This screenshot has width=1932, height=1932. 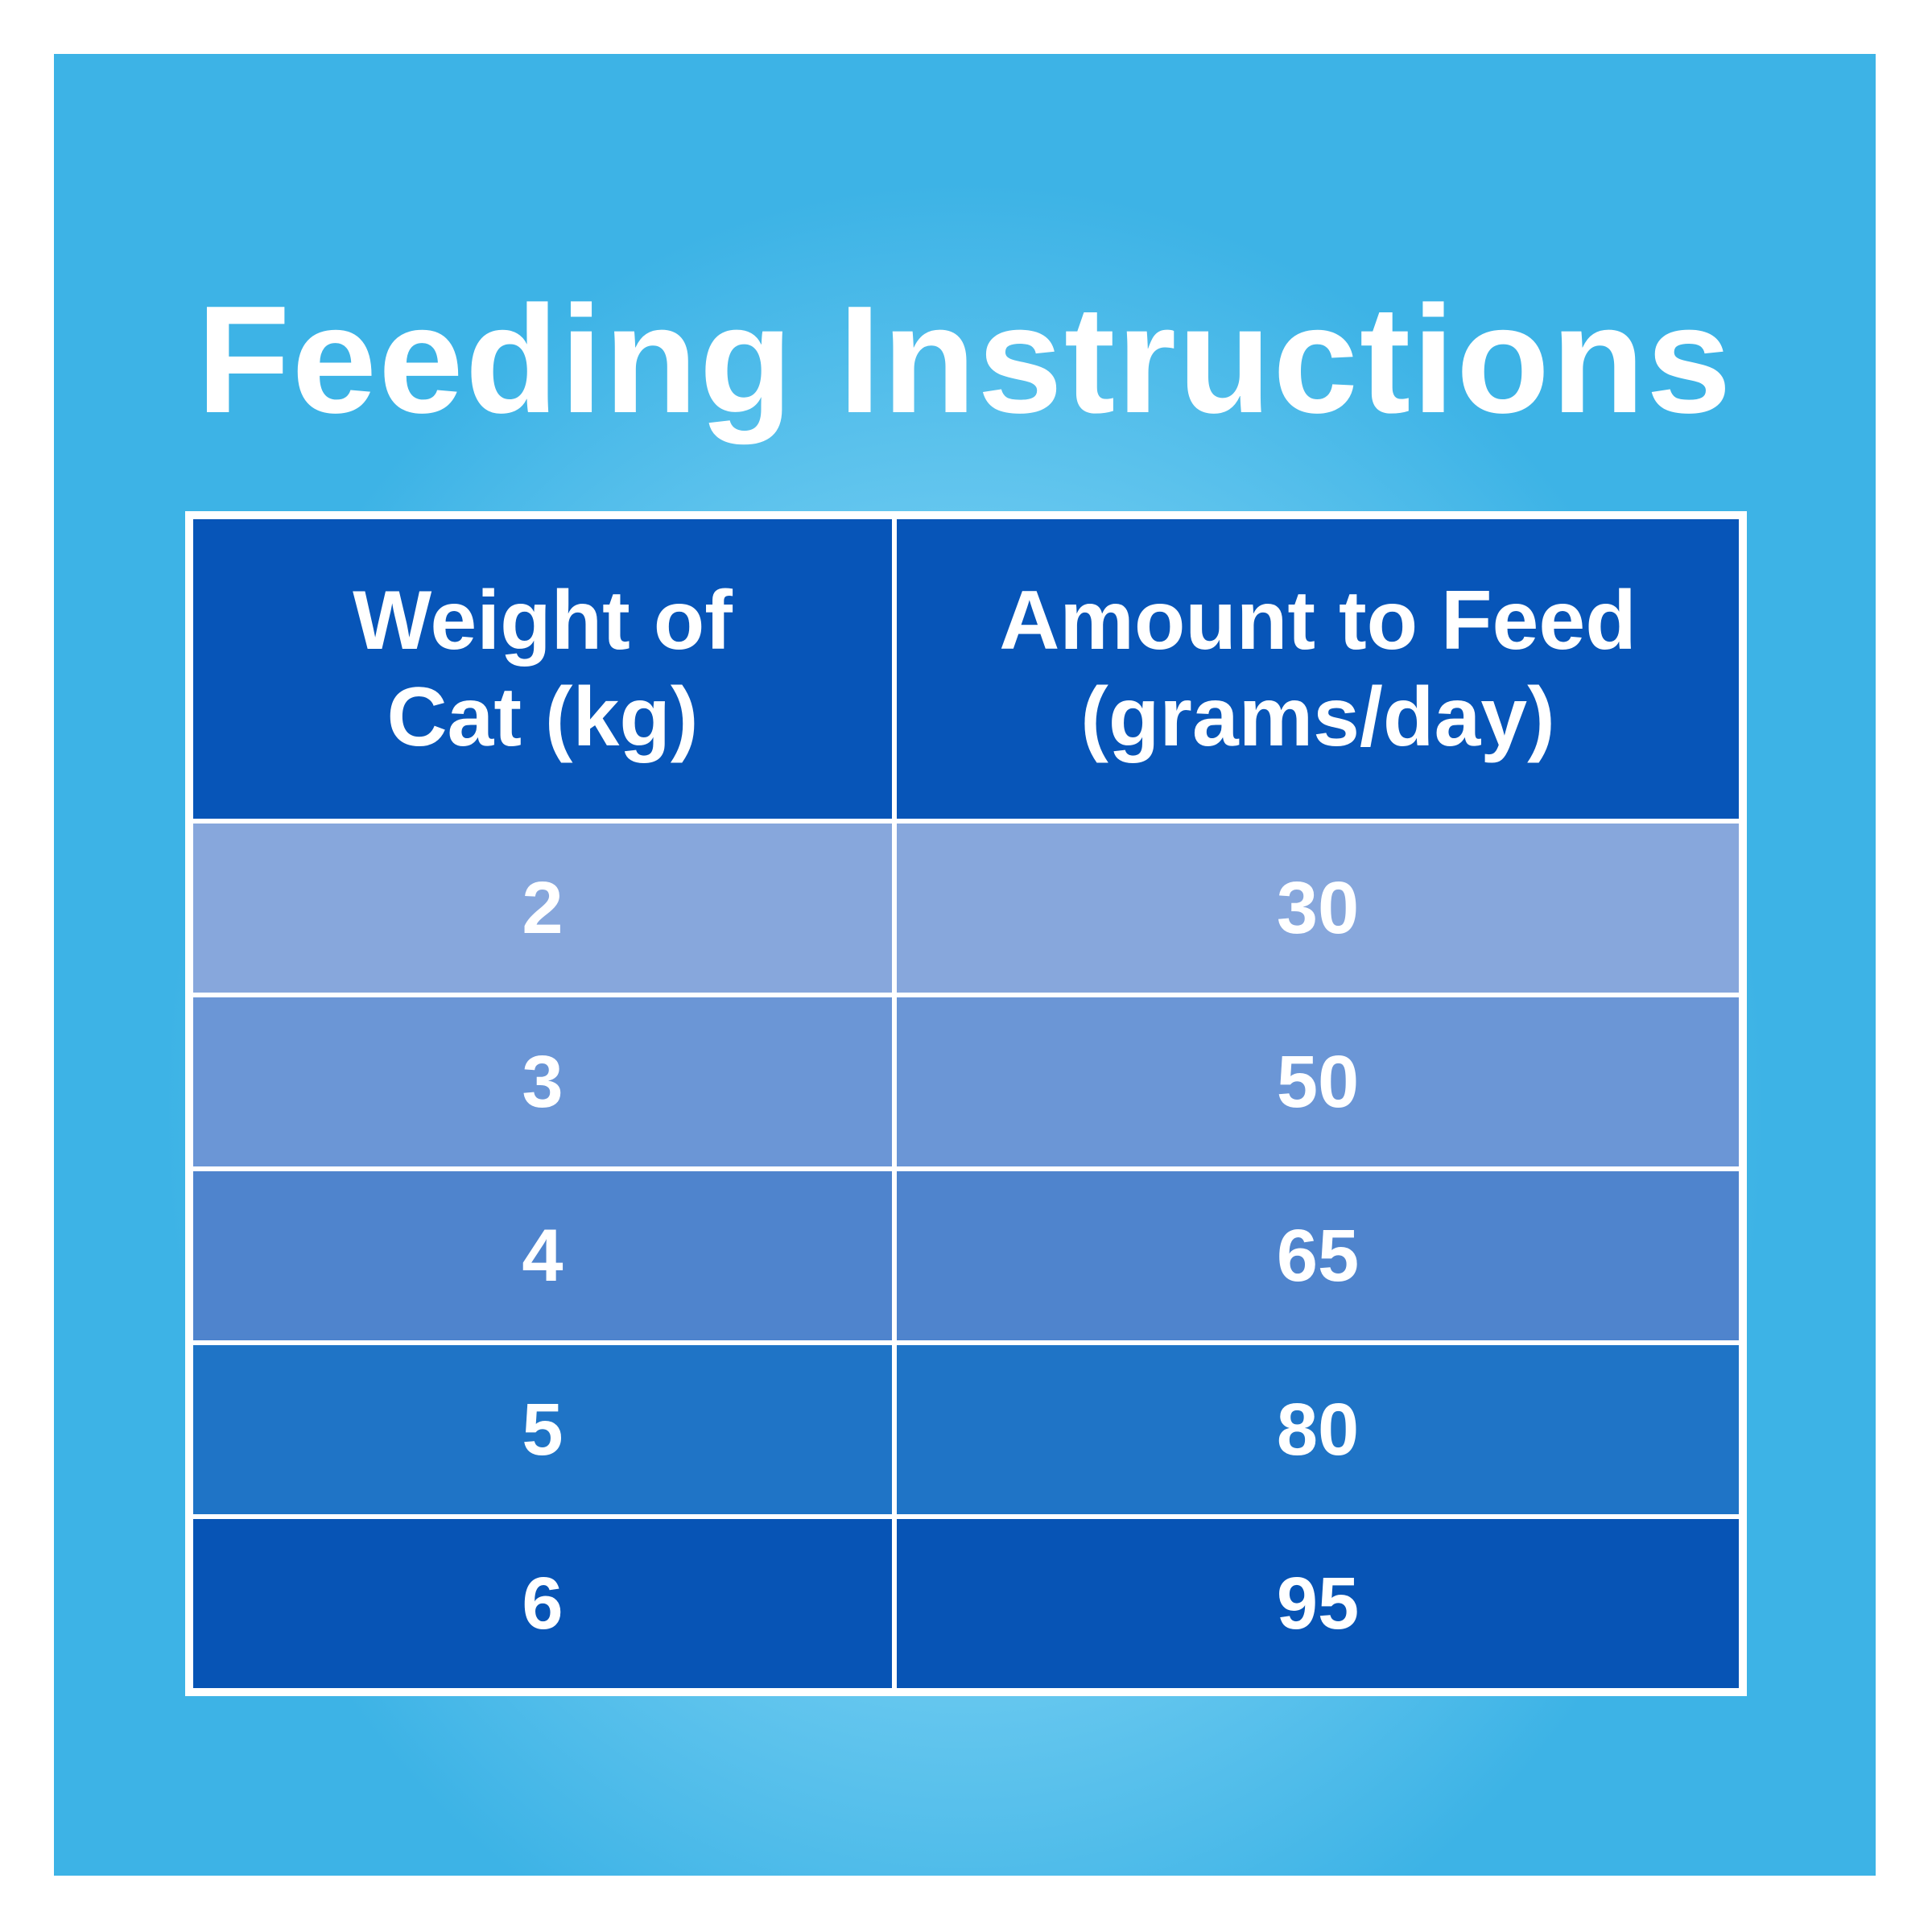 I want to click on header-line: Amount to Feed, so click(x=1318, y=620).